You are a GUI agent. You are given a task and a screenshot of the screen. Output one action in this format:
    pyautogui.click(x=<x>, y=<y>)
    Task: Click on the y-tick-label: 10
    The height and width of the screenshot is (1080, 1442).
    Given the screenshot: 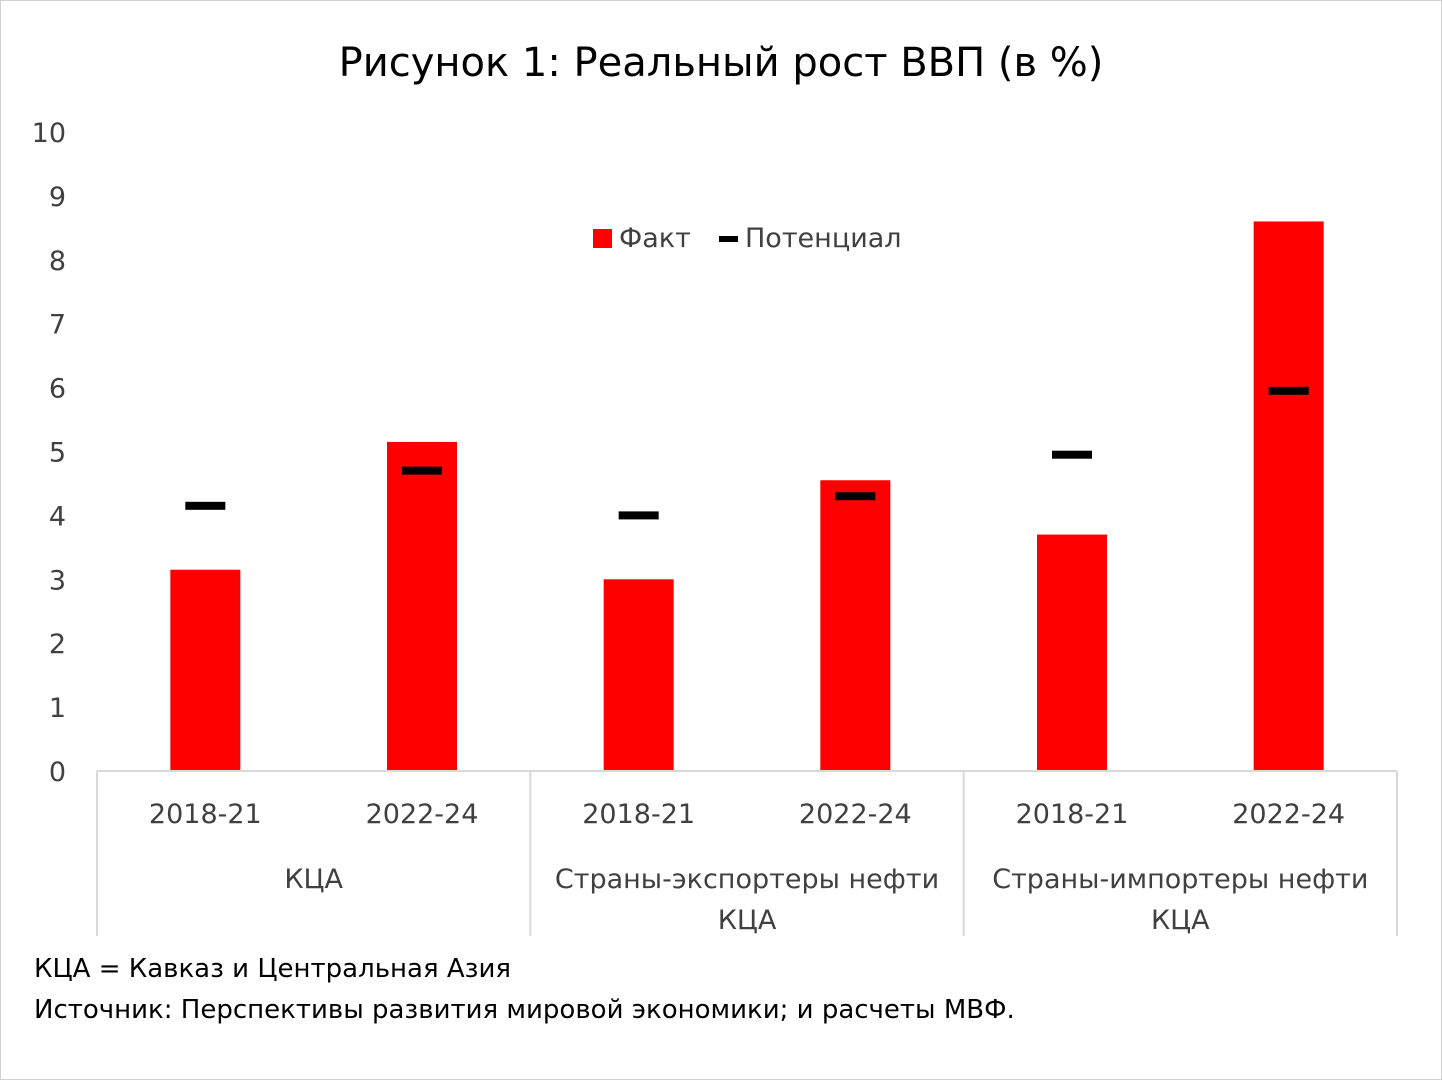 What is the action you would take?
    pyautogui.click(x=49, y=133)
    